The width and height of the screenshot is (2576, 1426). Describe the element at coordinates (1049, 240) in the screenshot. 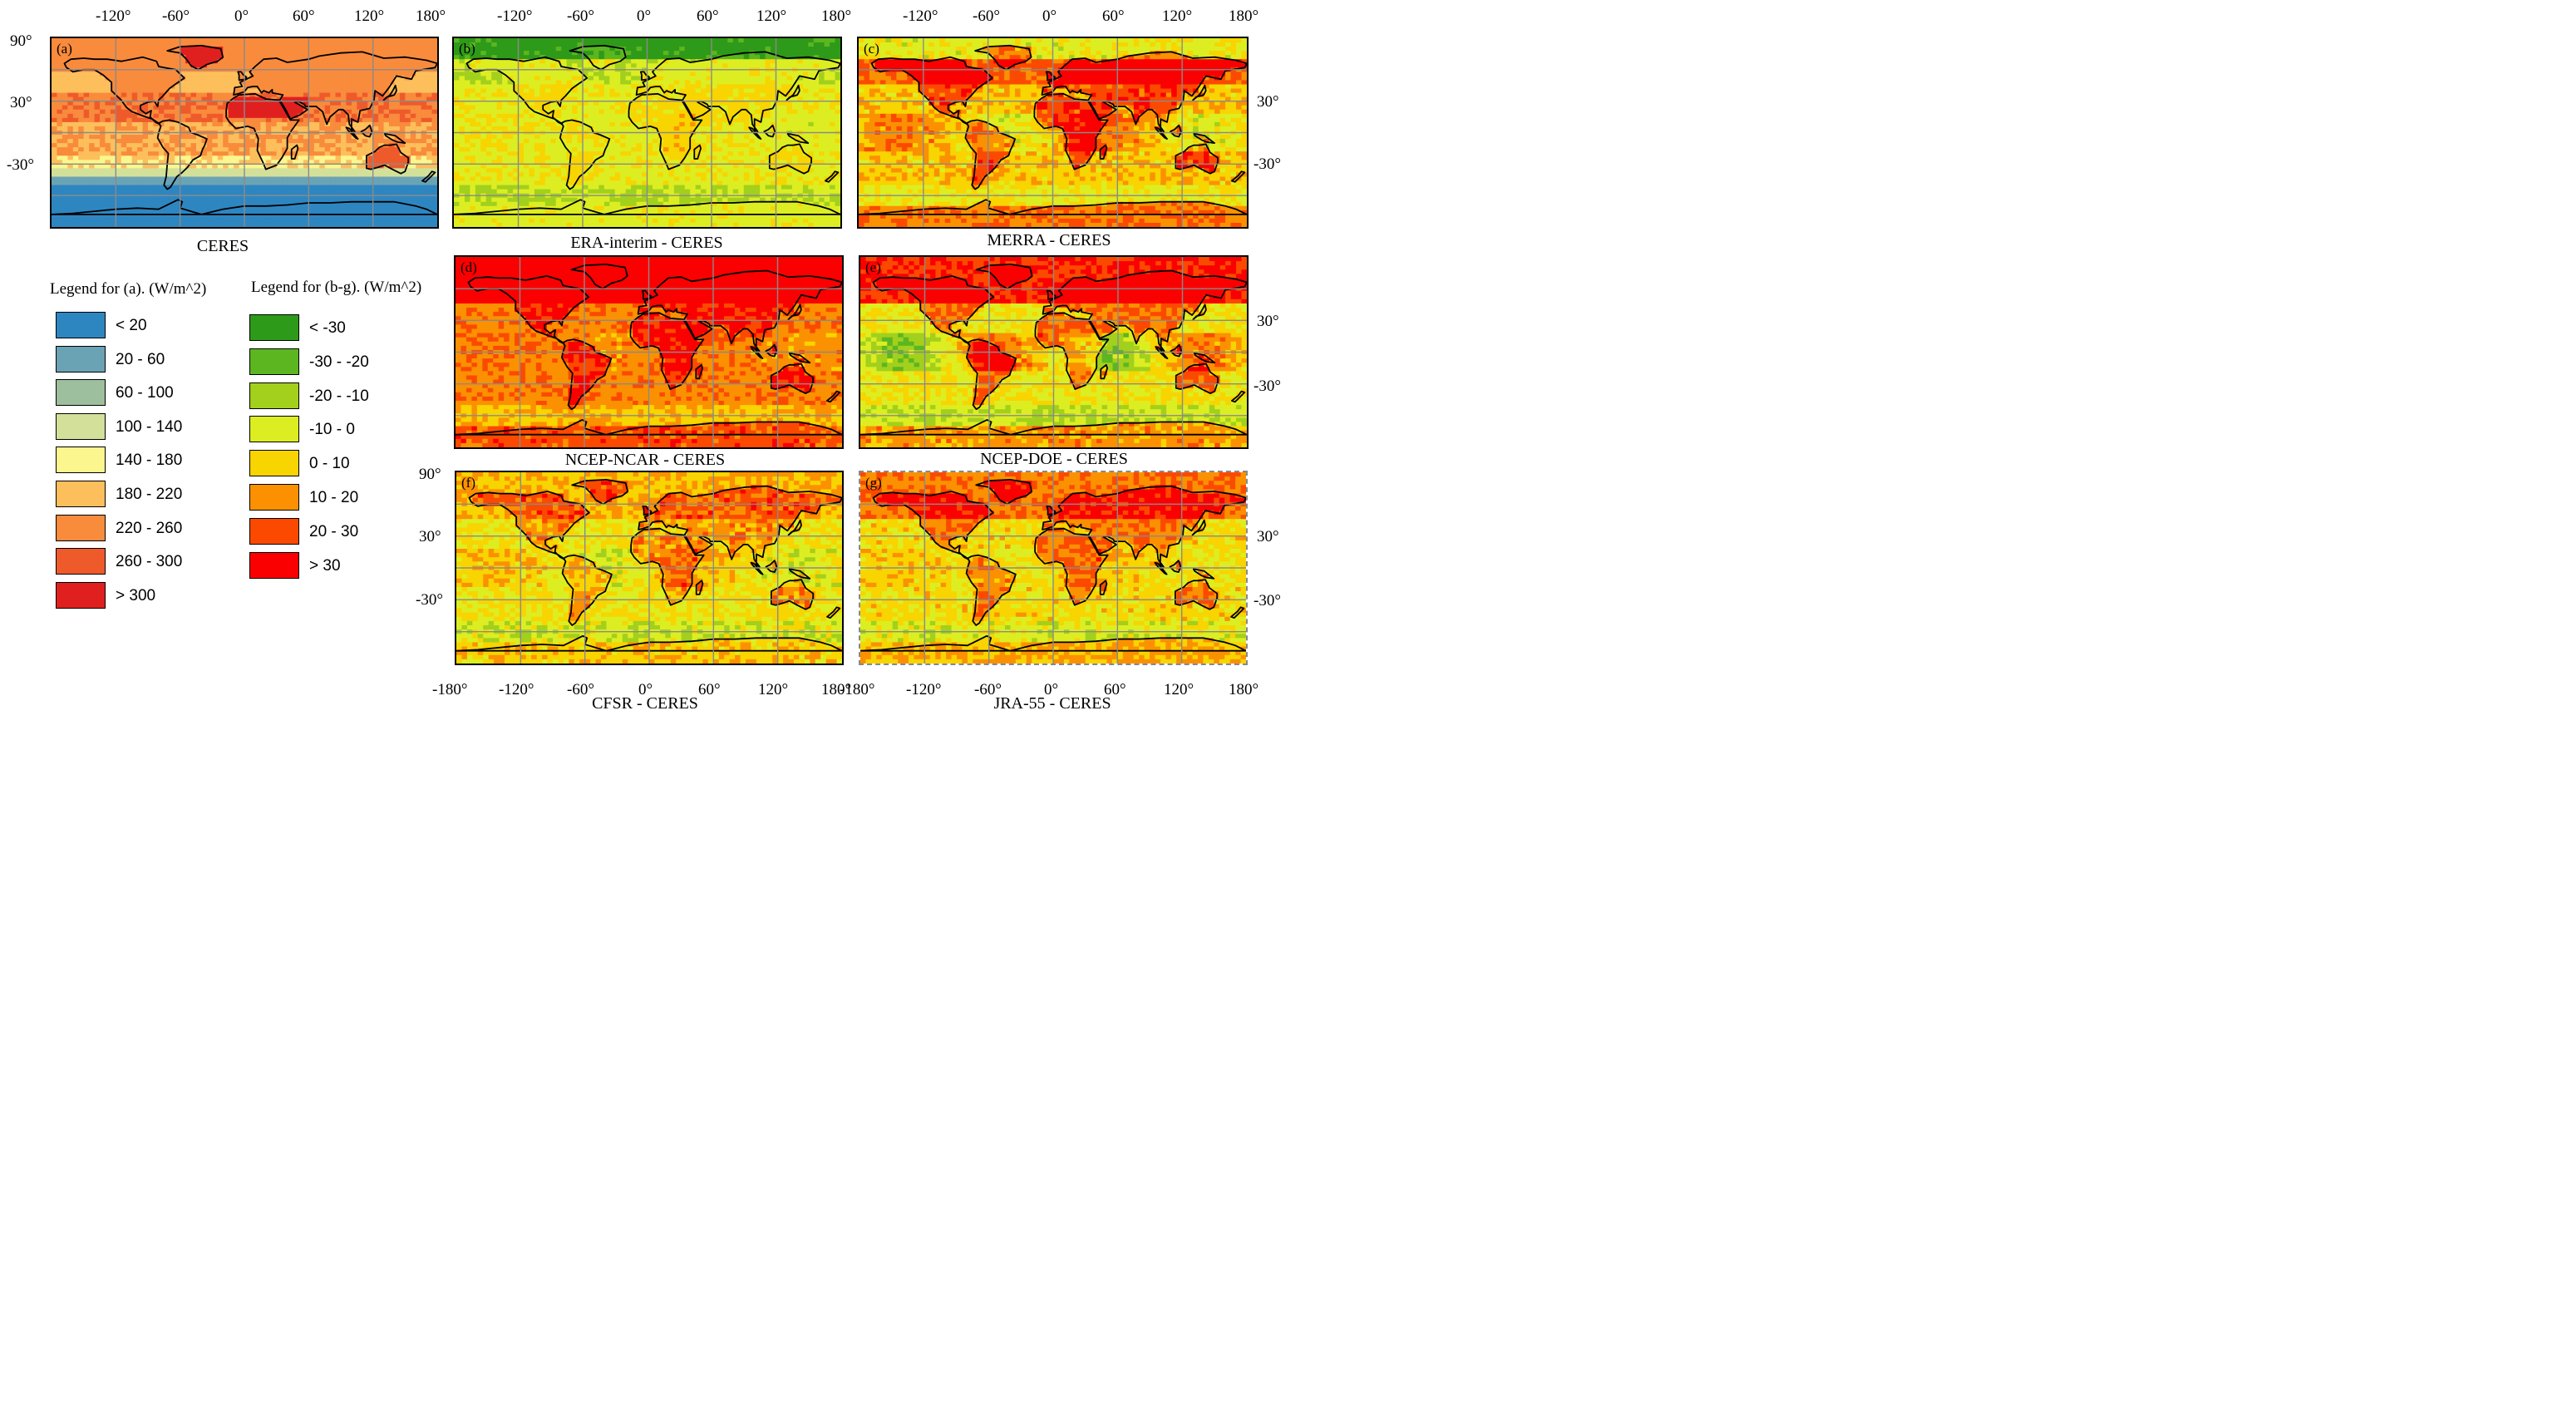

I see `panel-title-c: MERRA - CERES` at that location.